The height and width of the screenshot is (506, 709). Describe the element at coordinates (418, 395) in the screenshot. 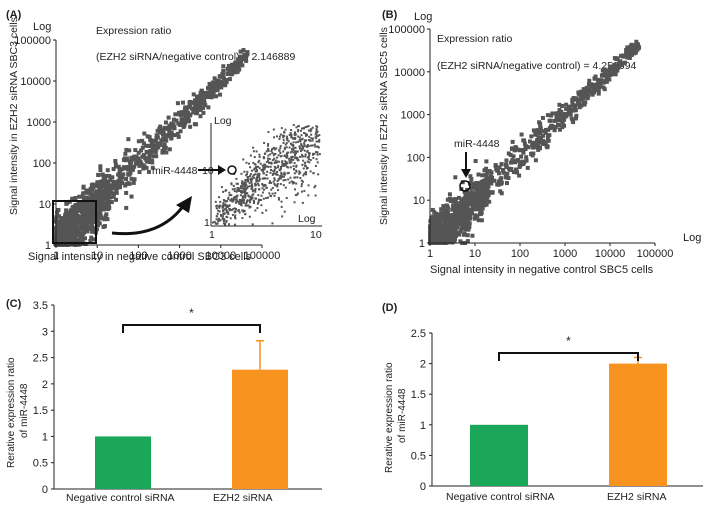

I see `d-ytick-label: 1.5` at that location.